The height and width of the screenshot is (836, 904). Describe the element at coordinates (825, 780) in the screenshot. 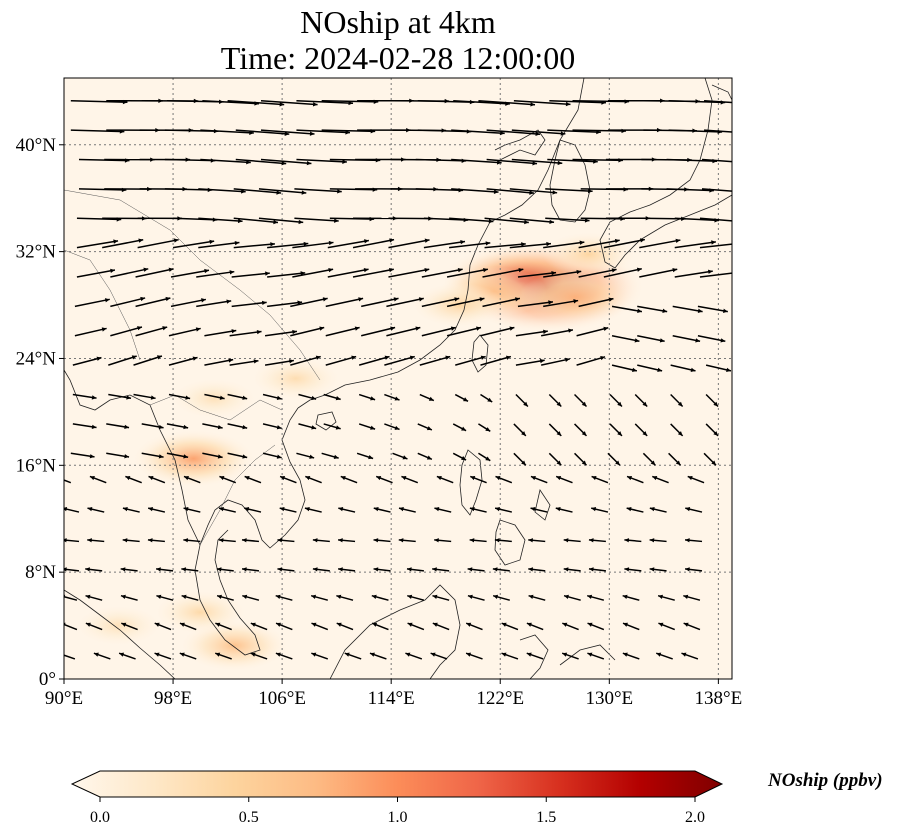

I see `colorbar-label: NOship (ppbv)` at that location.